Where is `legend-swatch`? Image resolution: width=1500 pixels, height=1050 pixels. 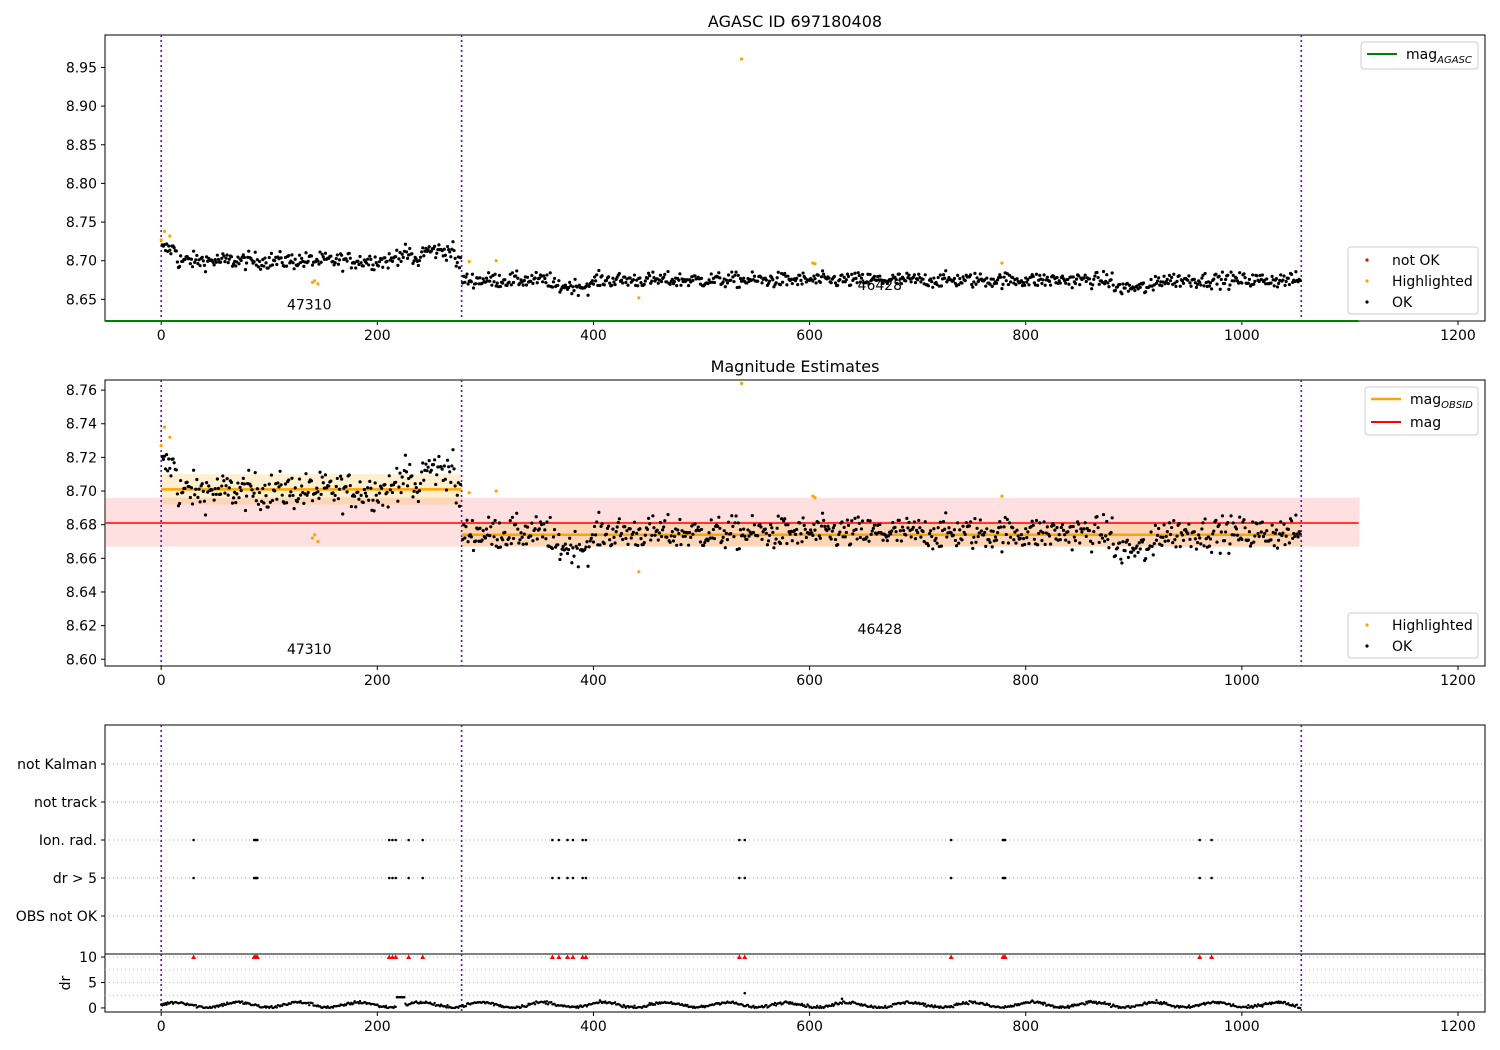 legend-swatch is located at coordinates (1367, 260).